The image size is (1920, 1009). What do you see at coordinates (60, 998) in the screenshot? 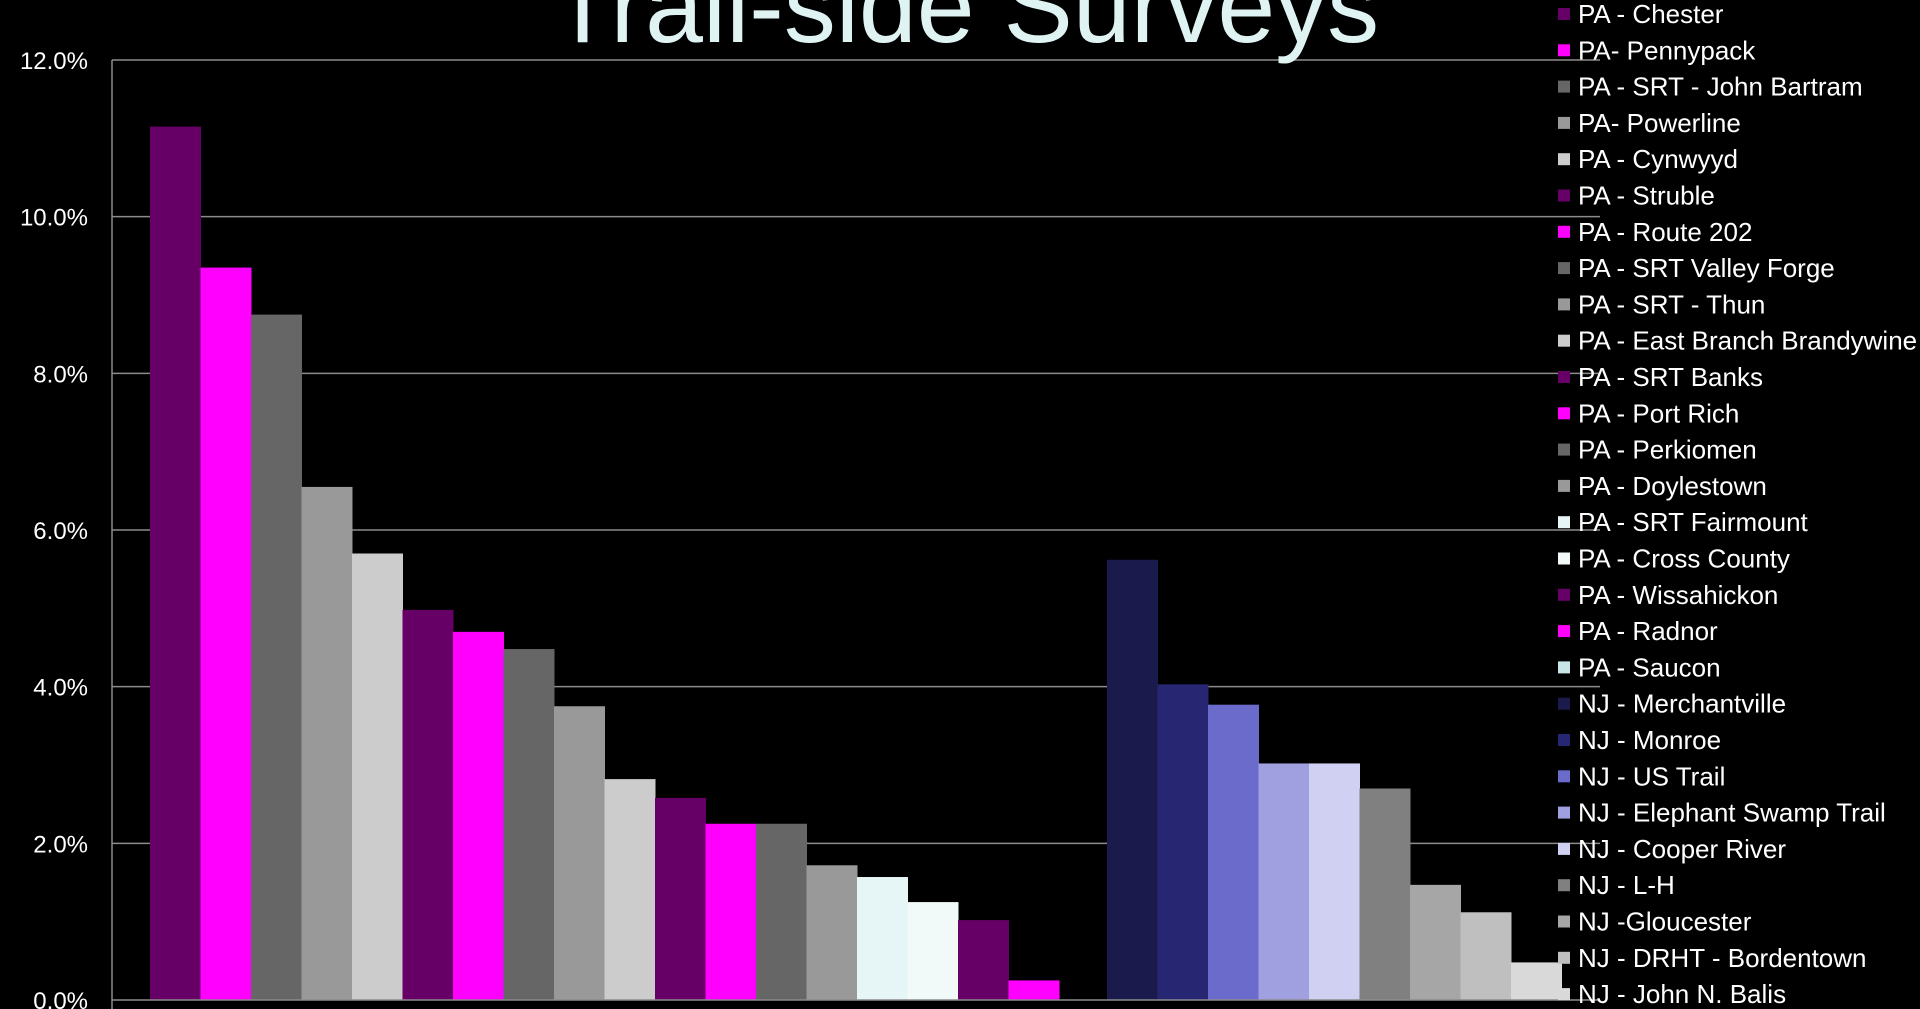
I see `y-tick-label: 0.0%` at bounding box center [60, 998].